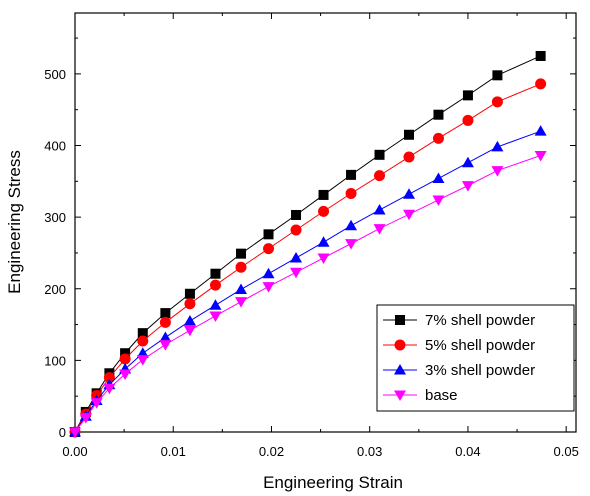 The width and height of the screenshot is (590, 496). What do you see at coordinates (62, 432) in the screenshot?
I see `y-tick-label: 0` at bounding box center [62, 432].